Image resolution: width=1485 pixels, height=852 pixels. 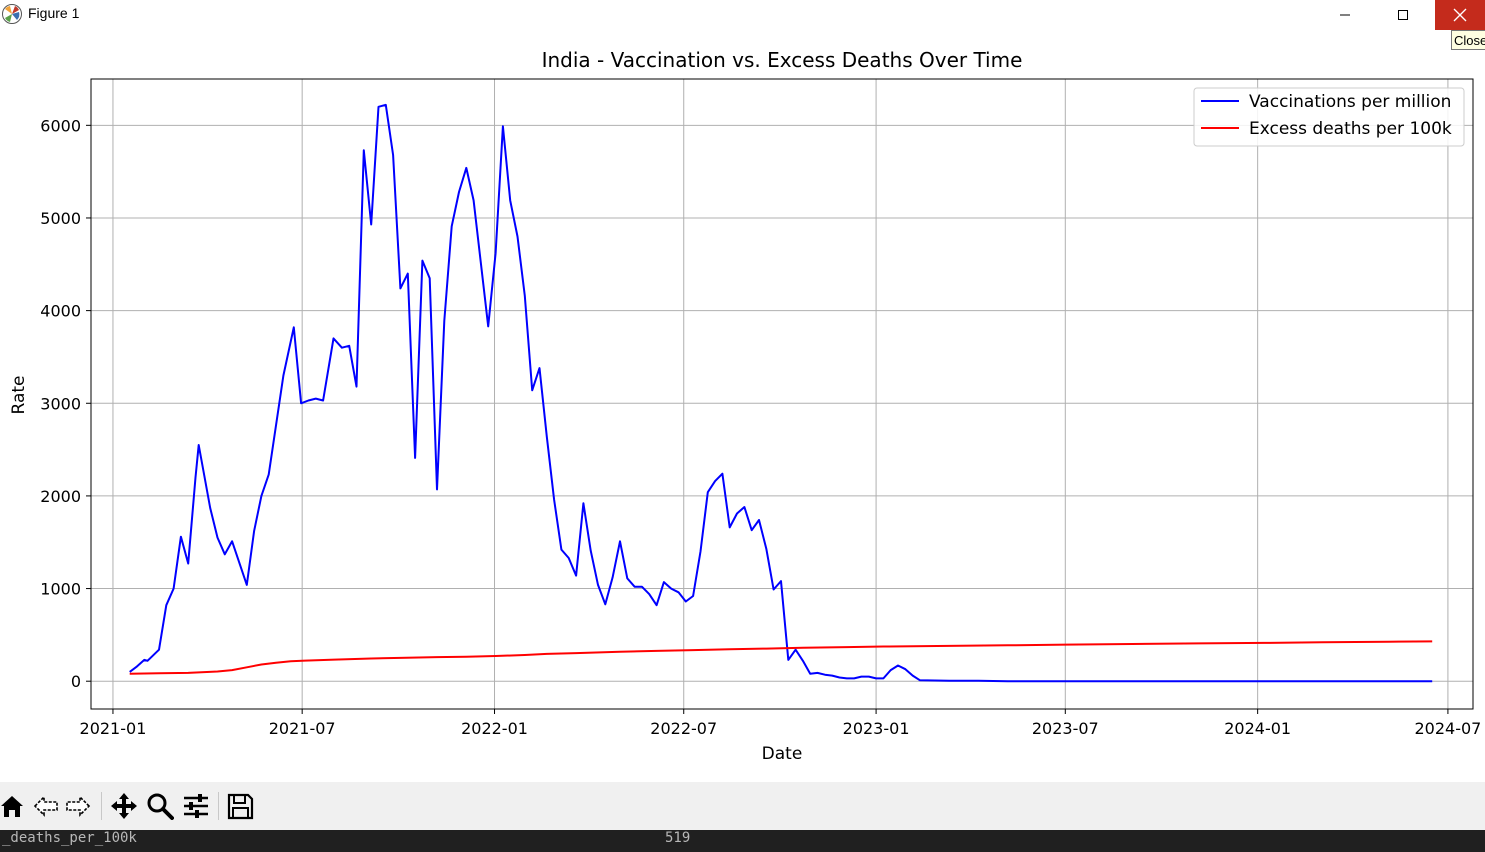 I want to click on x-tick-label: 2024-01, so click(x=1257, y=728).